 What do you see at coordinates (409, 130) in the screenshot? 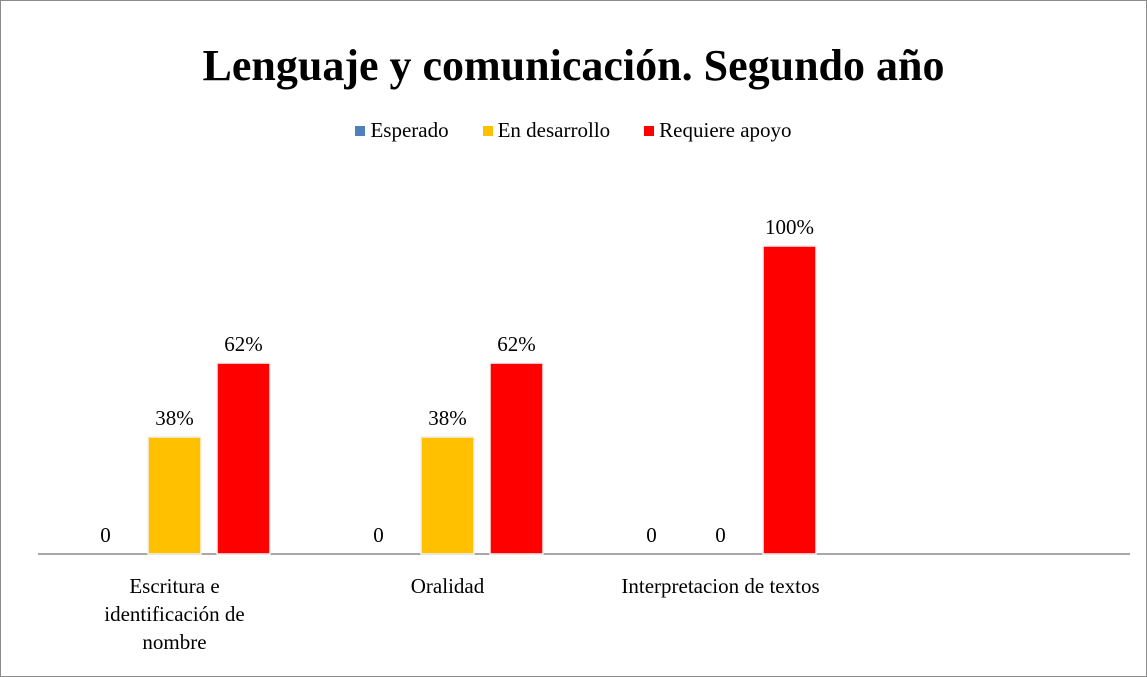
I see `legend-label: Esperado` at bounding box center [409, 130].